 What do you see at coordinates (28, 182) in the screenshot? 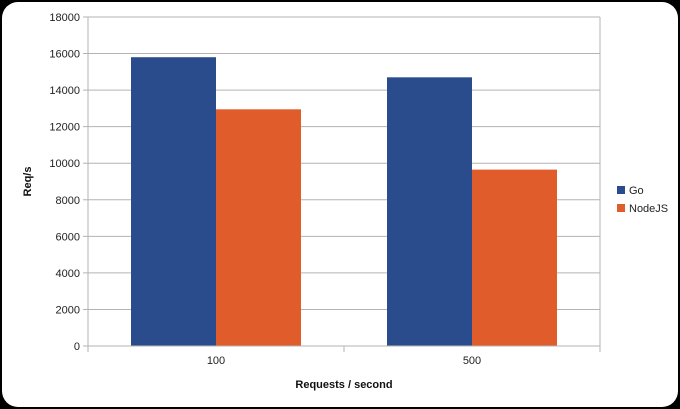
I see `y-axis-title: Req/s` at bounding box center [28, 182].